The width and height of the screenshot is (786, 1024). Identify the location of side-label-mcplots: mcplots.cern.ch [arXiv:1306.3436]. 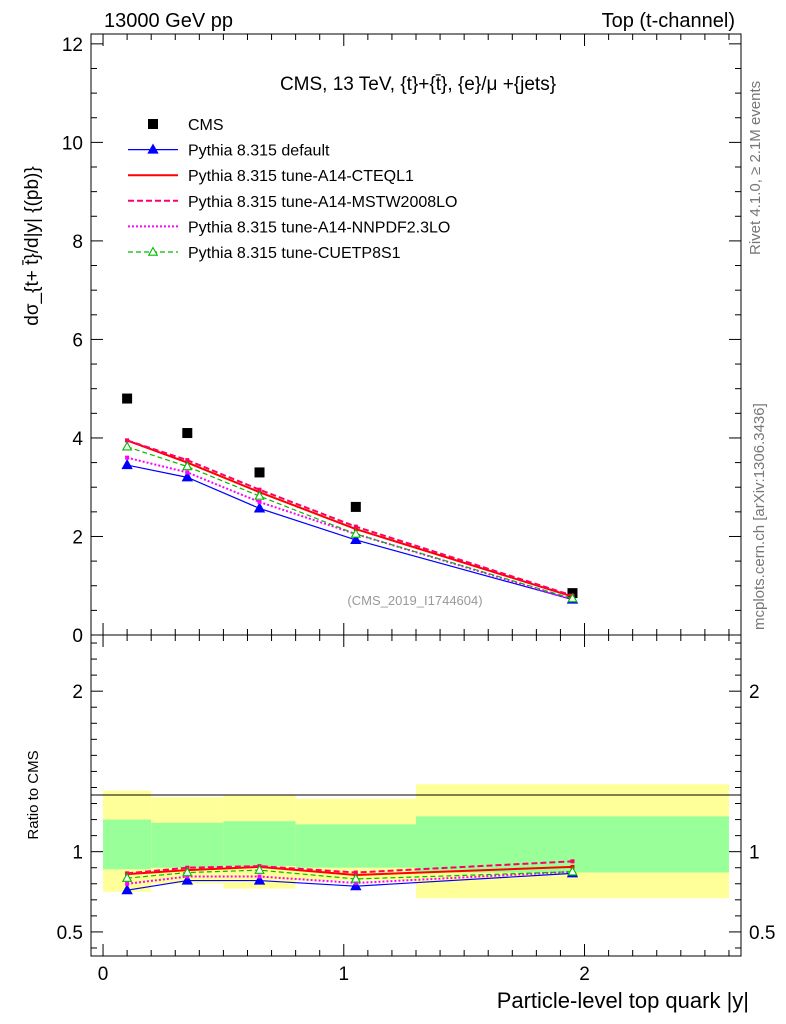
(759, 516).